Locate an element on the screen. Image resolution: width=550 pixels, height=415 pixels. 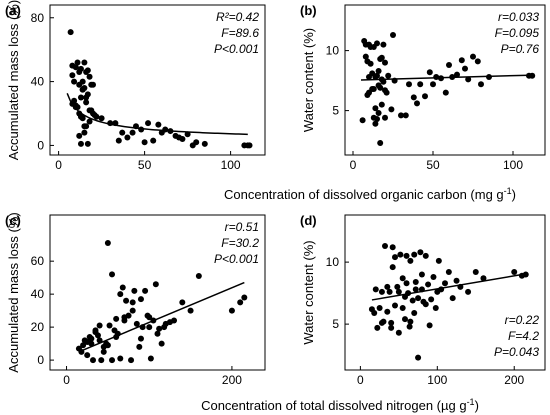
y-tick-label: 40 is located at coordinates (38, 82).